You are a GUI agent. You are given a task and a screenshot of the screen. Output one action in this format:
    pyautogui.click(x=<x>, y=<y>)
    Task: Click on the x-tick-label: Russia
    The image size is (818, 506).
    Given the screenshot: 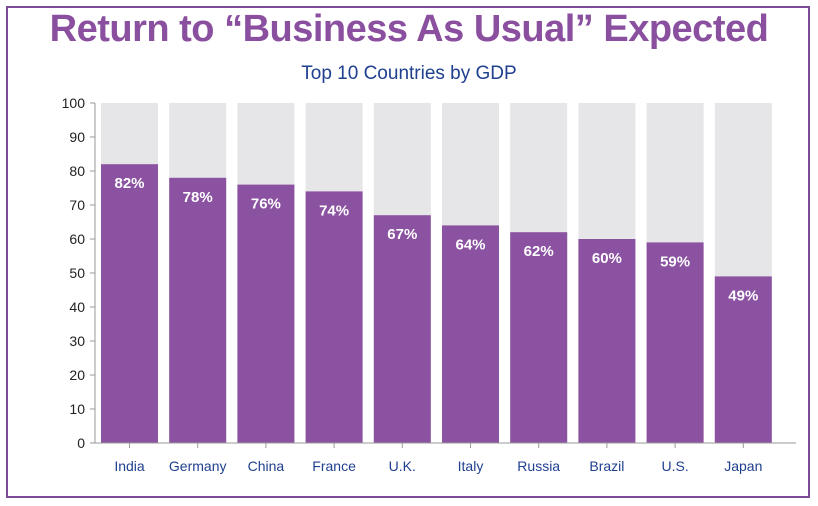 What is the action you would take?
    pyautogui.click(x=538, y=466)
    